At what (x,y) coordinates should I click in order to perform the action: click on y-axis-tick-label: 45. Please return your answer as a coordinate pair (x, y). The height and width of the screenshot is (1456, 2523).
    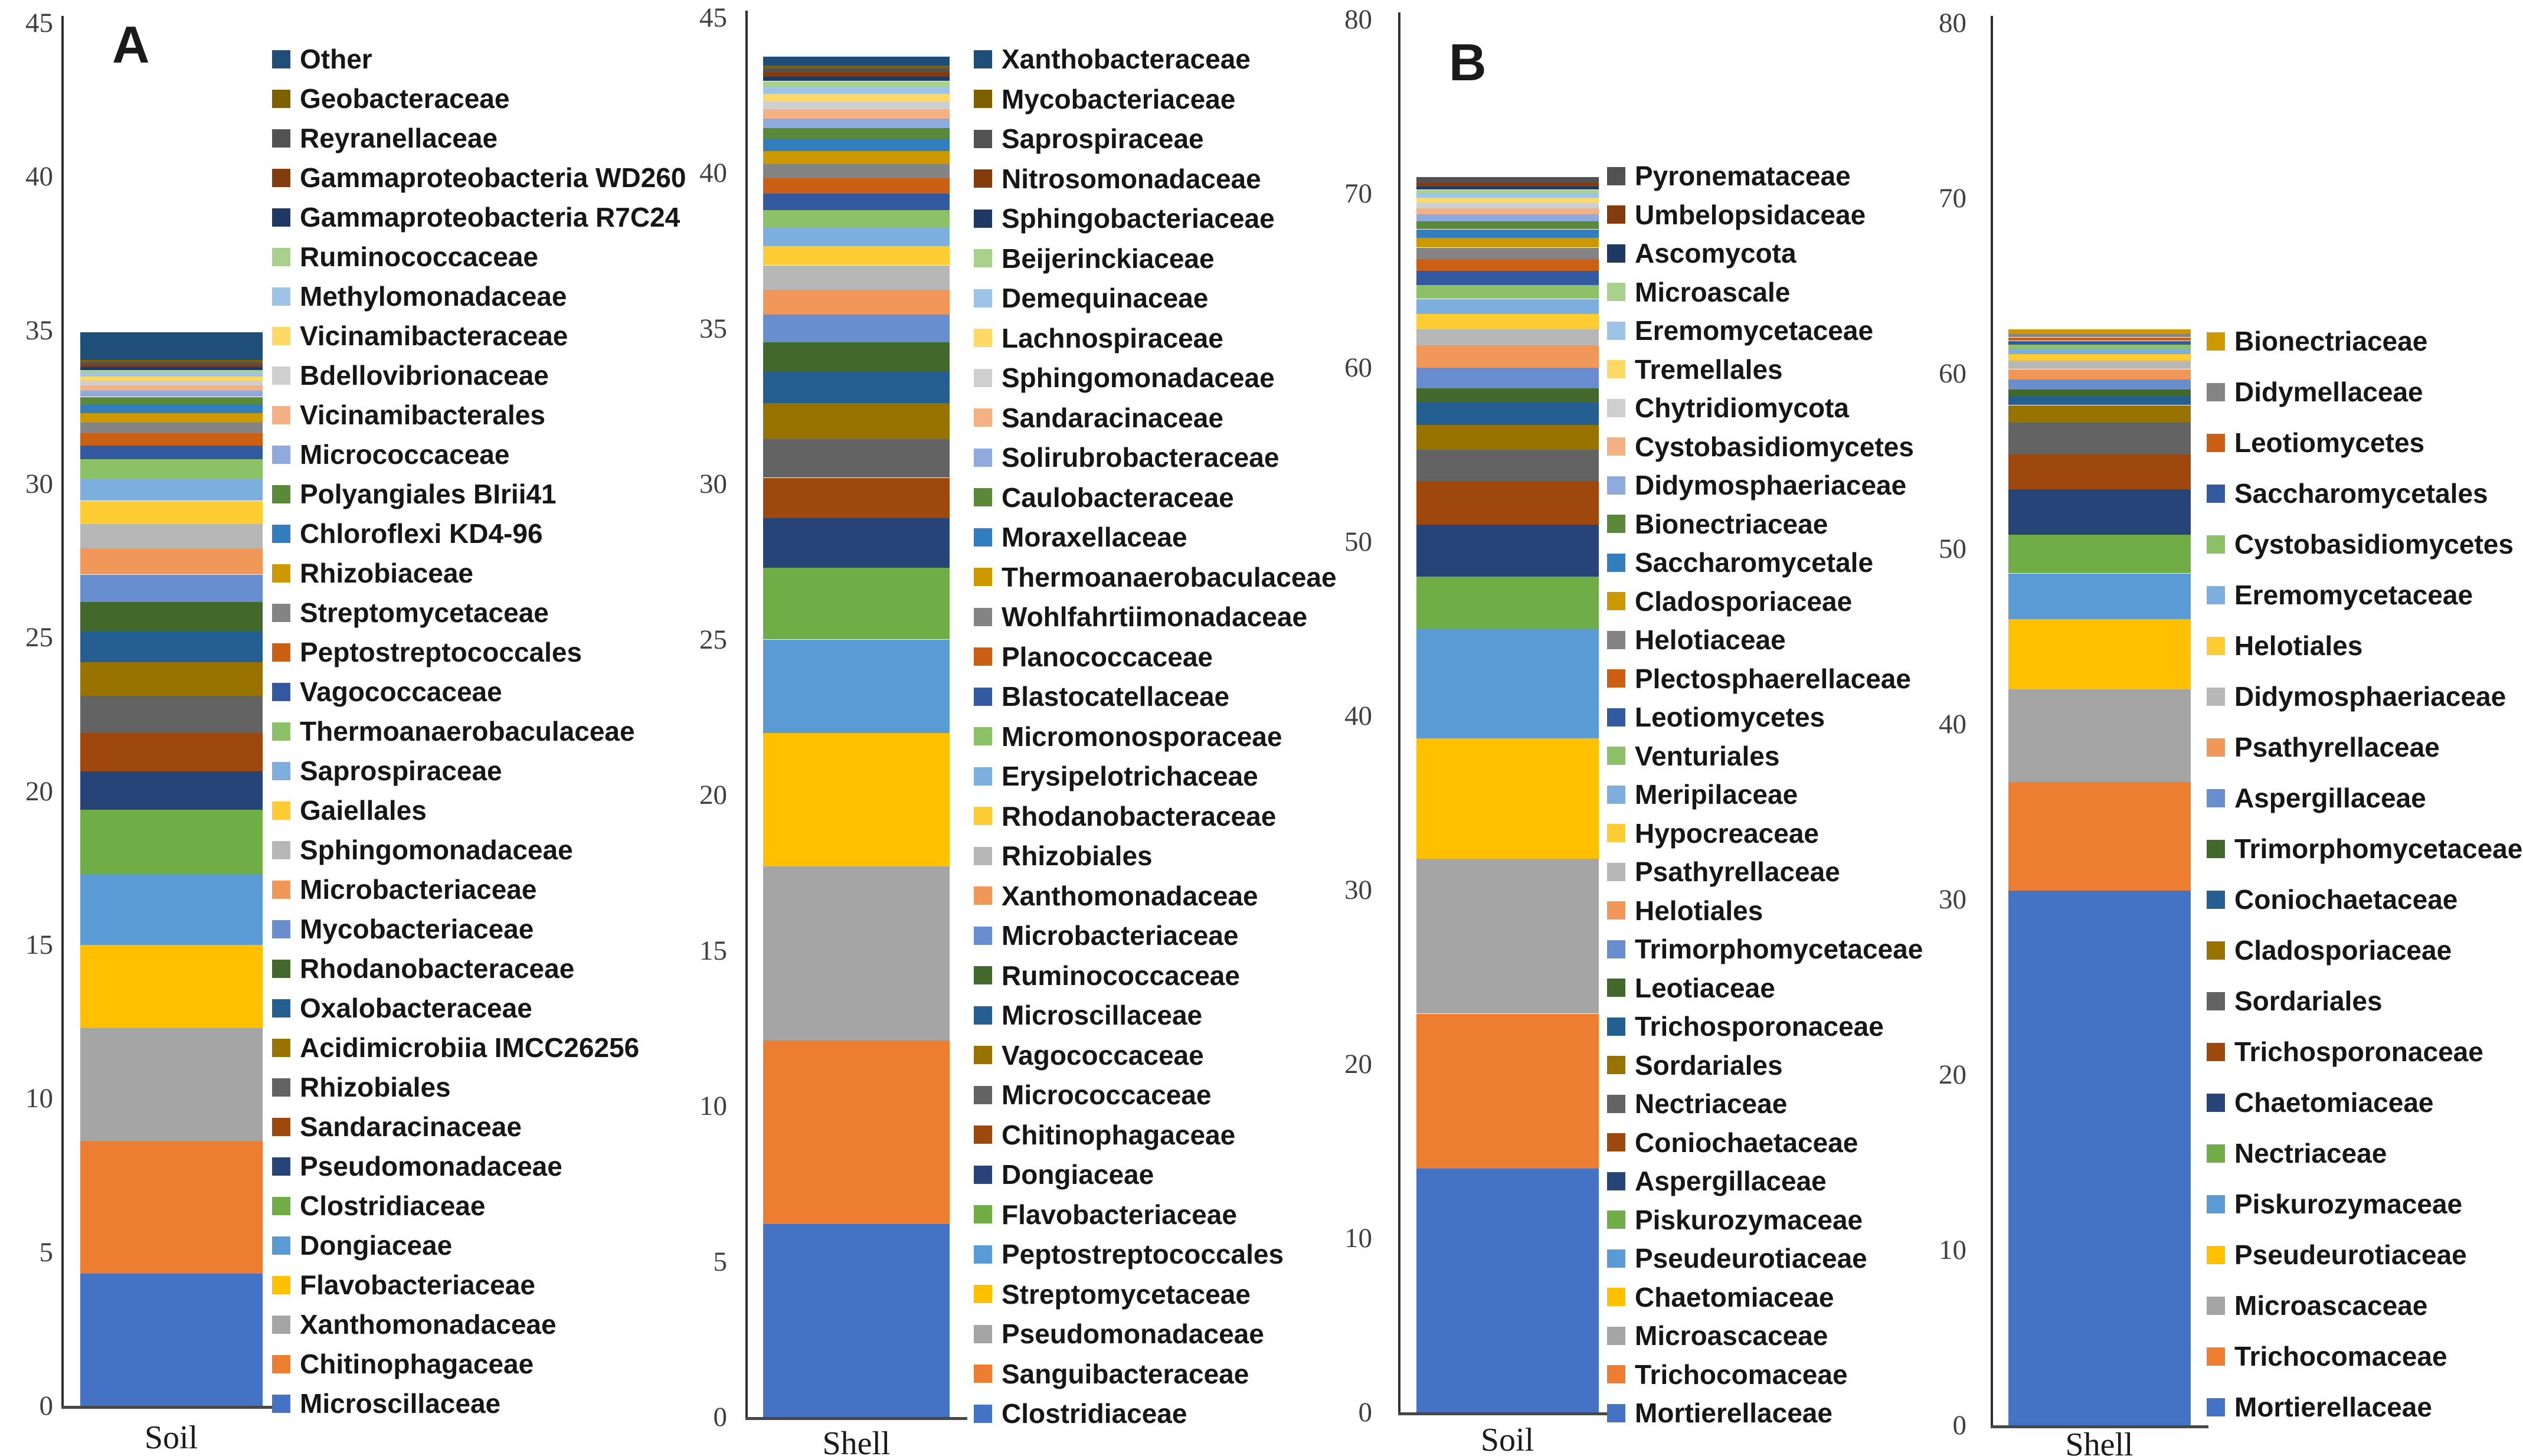
    Looking at the image, I should click on (39, 22).